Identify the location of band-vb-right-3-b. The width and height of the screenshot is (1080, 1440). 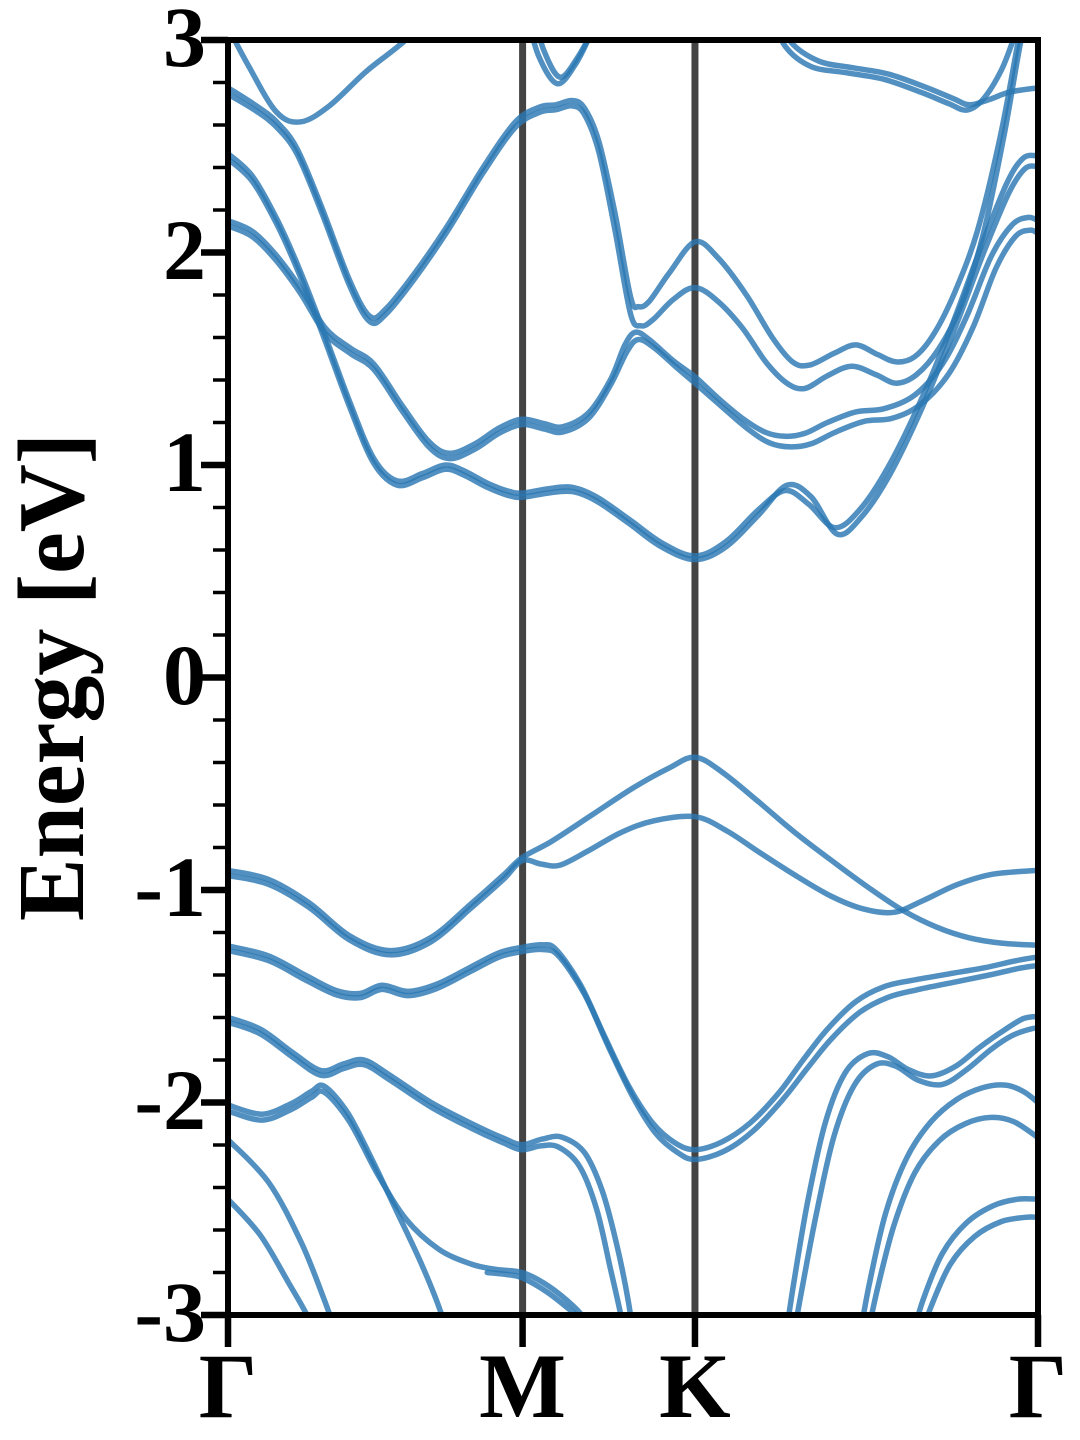
(981, 1264).